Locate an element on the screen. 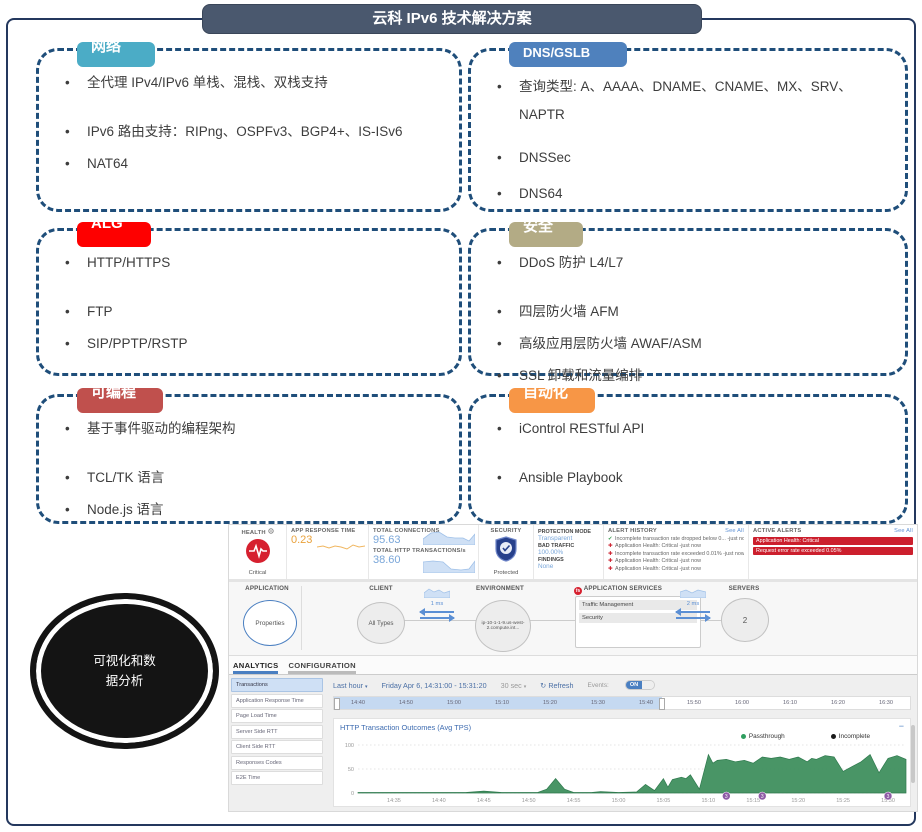  chart-title: HTTP Transaction Outcomes (Avg TPS) is located at coordinates (406, 727).